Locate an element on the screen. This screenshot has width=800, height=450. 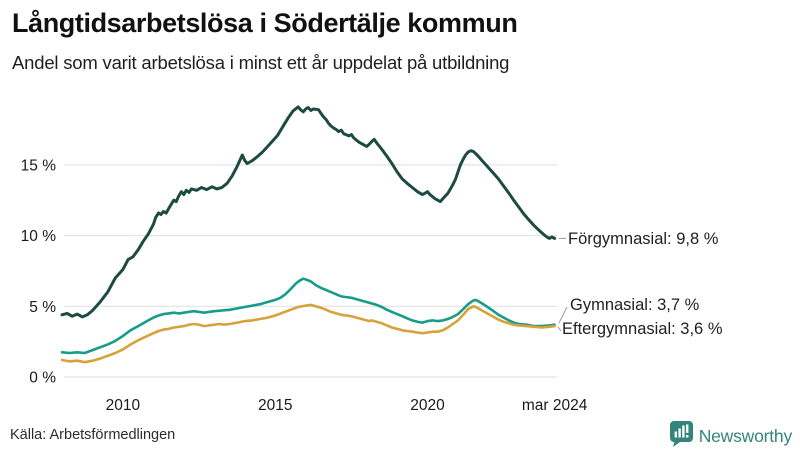
series-line-gymnasial is located at coordinates (308, 316).